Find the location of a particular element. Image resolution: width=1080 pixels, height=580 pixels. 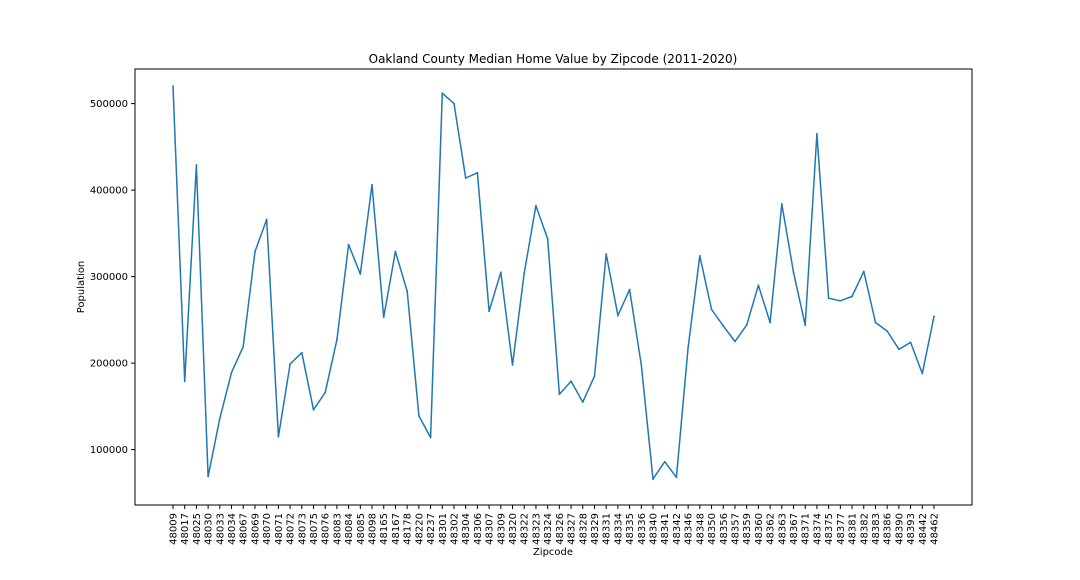

x-tick-label: 48033 is located at coordinates (220, 529).